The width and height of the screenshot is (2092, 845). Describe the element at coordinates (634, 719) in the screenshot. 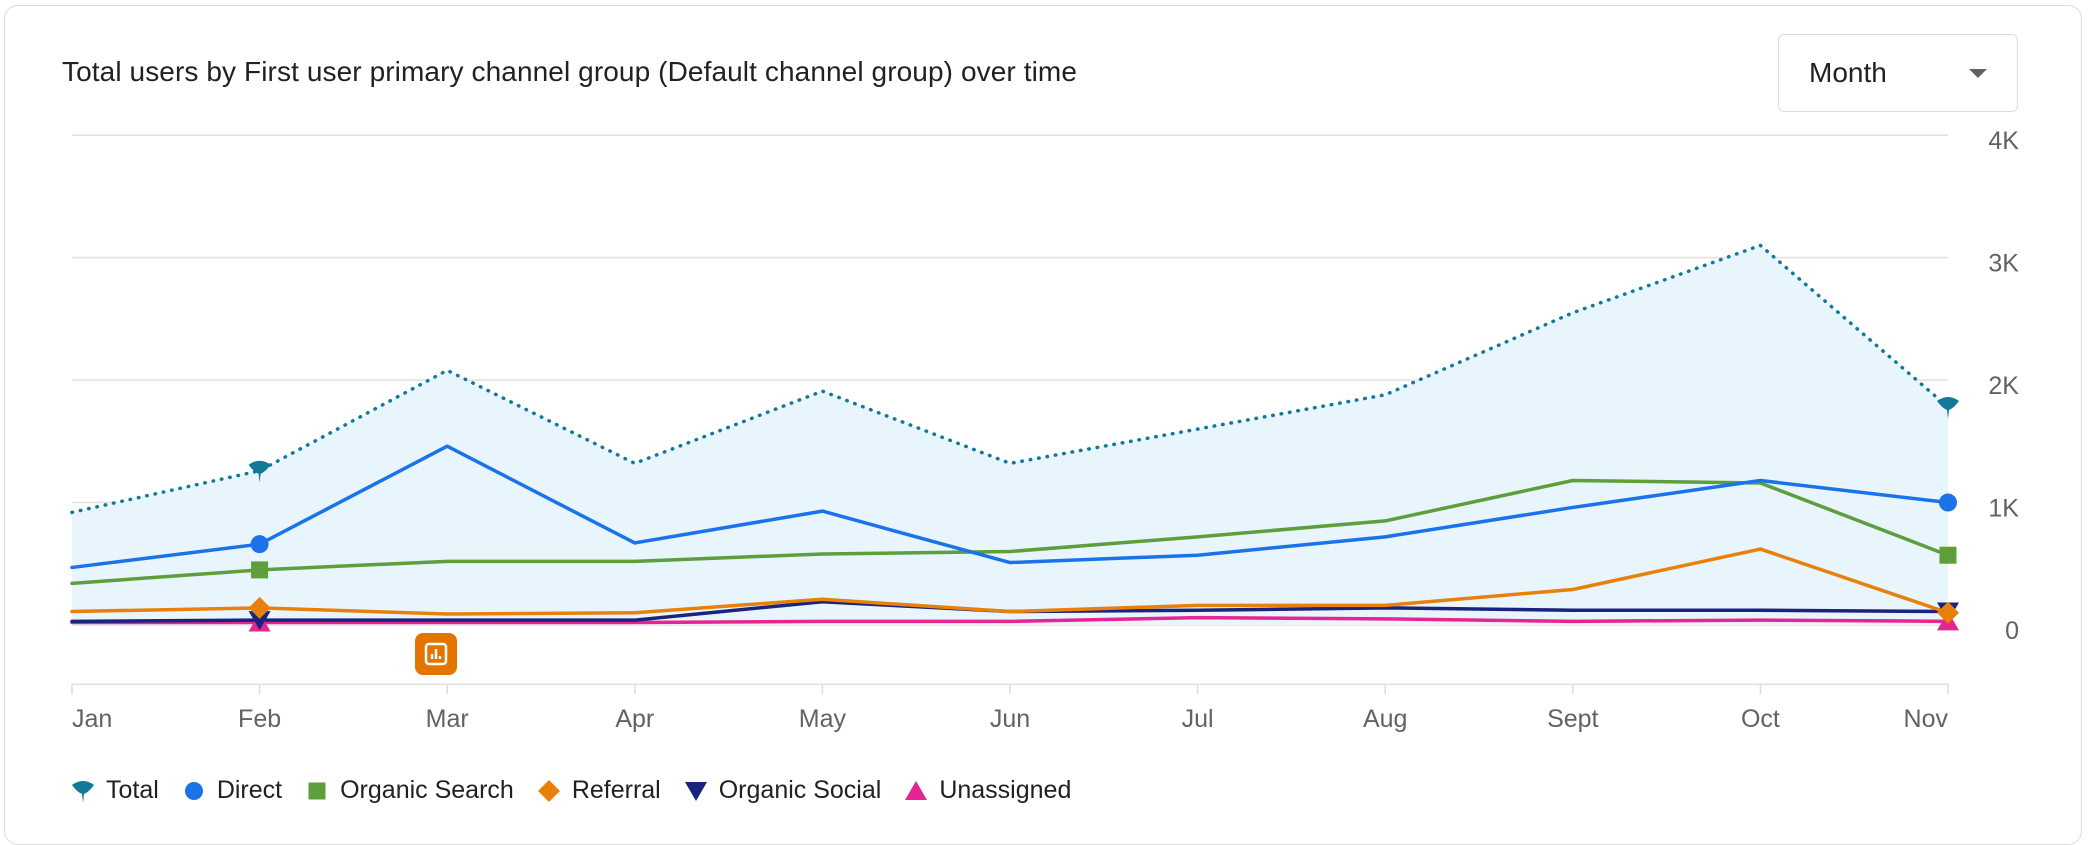

I see `x-tick-label: Apr` at that location.